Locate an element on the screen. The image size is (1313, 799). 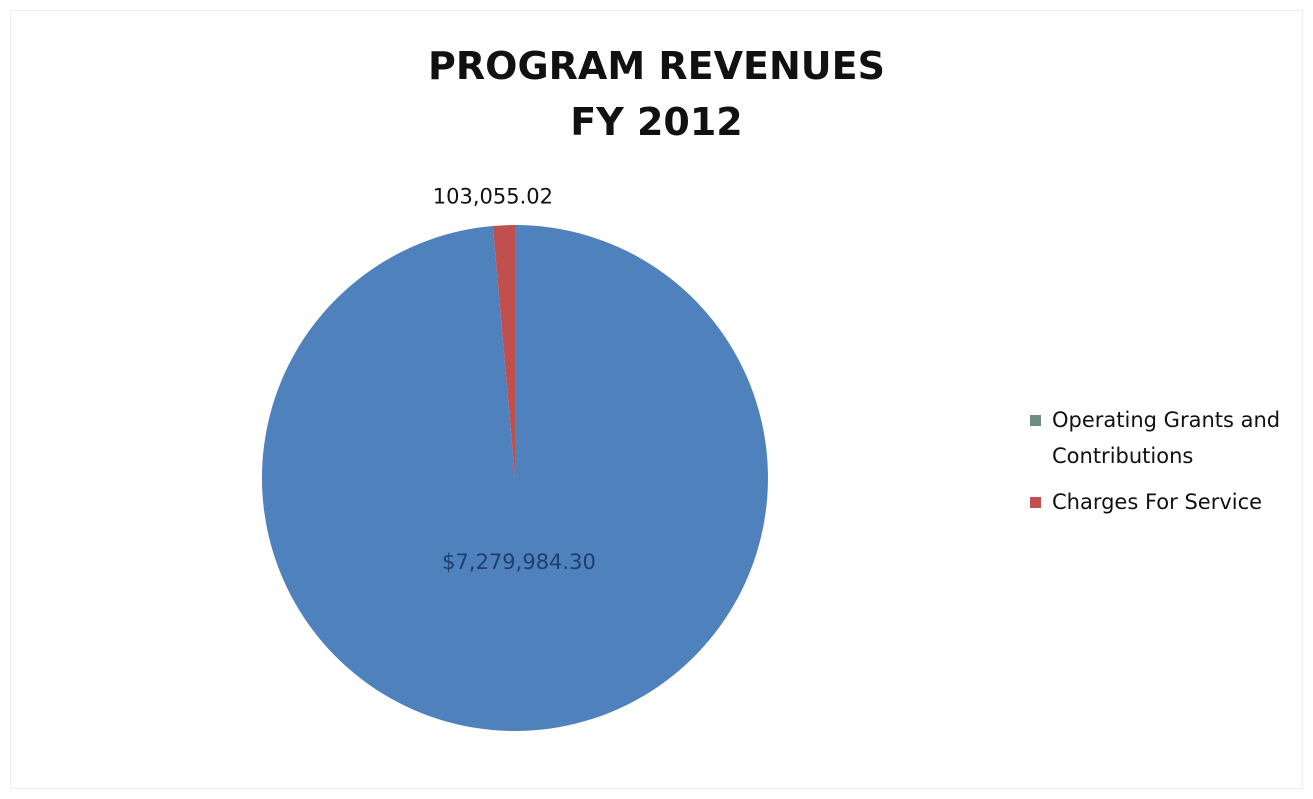
chart-title-line-1: PROGRAM REVENUES is located at coordinates (656, 66).